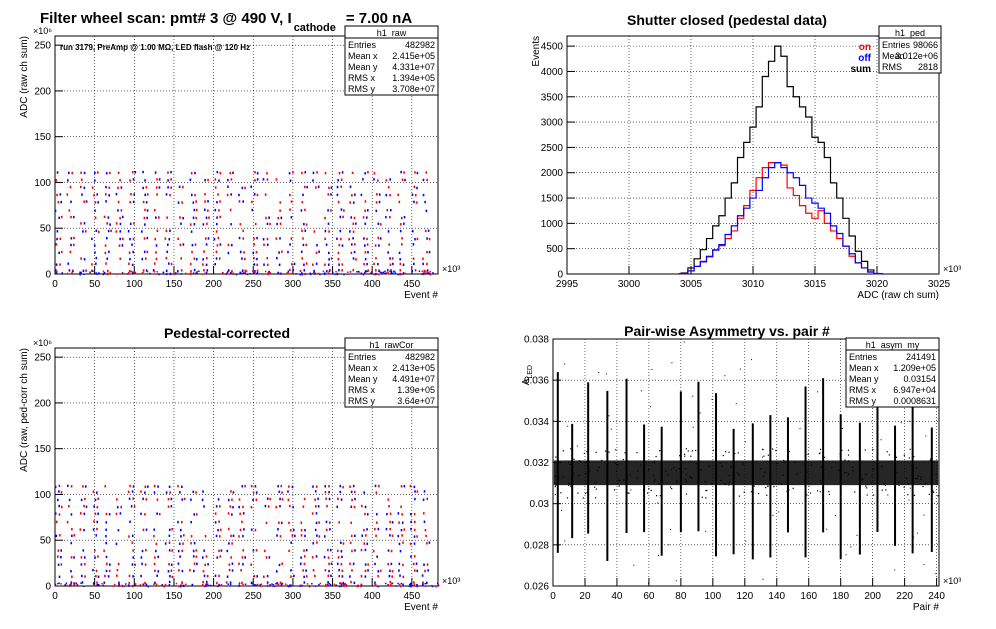  I want to click on stats-box, so click(910, 49).